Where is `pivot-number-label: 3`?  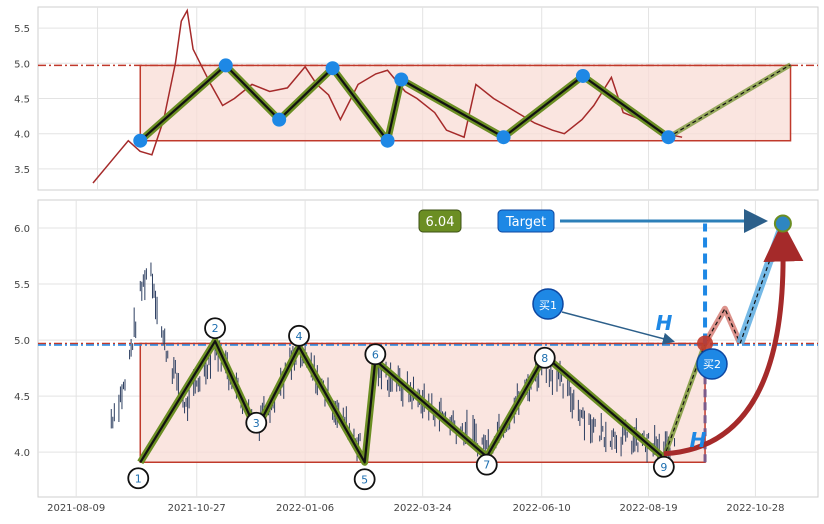 pivot-number-label: 3 is located at coordinates (256, 423).